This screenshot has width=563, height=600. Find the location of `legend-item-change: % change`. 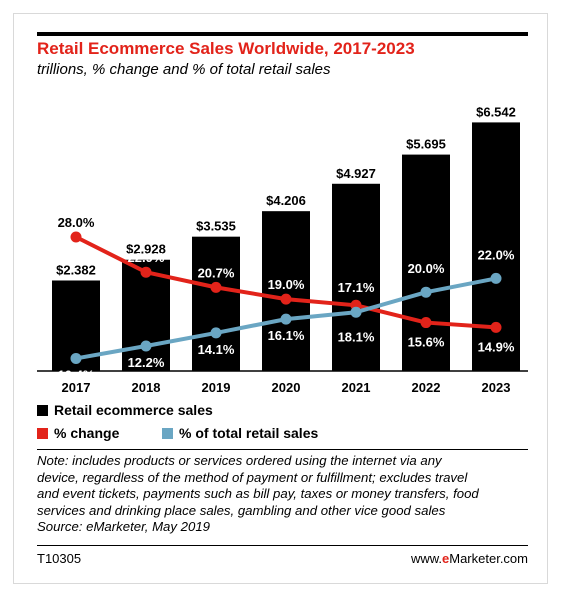

legend-item-change: % change is located at coordinates (78, 433).